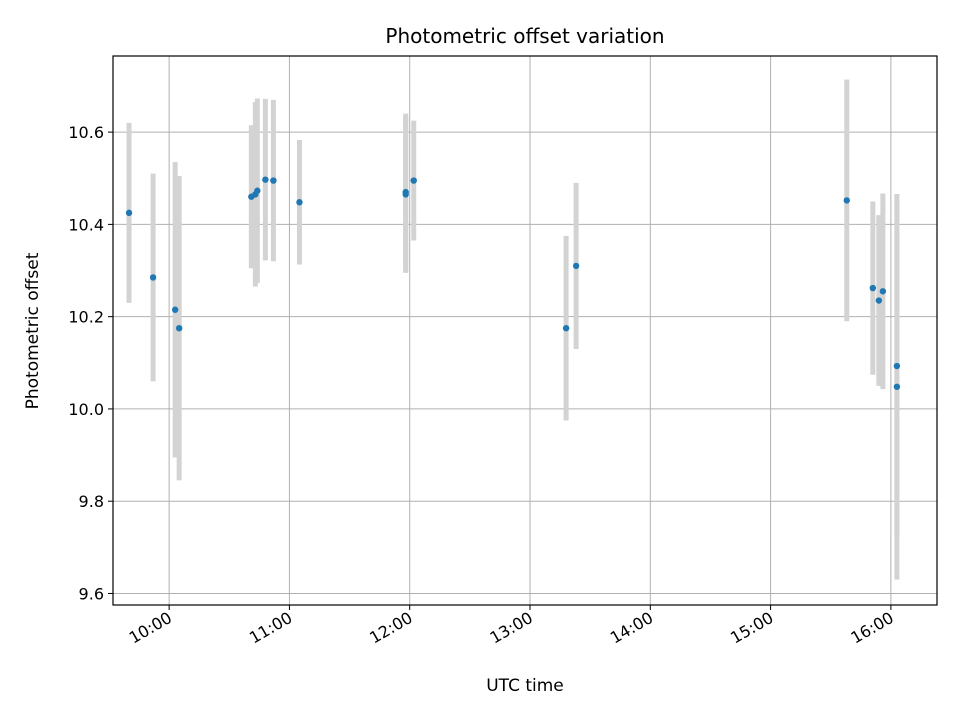  Describe the element at coordinates (86, 409) in the screenshot. I see `y-tick-label: 10.0` at that location.